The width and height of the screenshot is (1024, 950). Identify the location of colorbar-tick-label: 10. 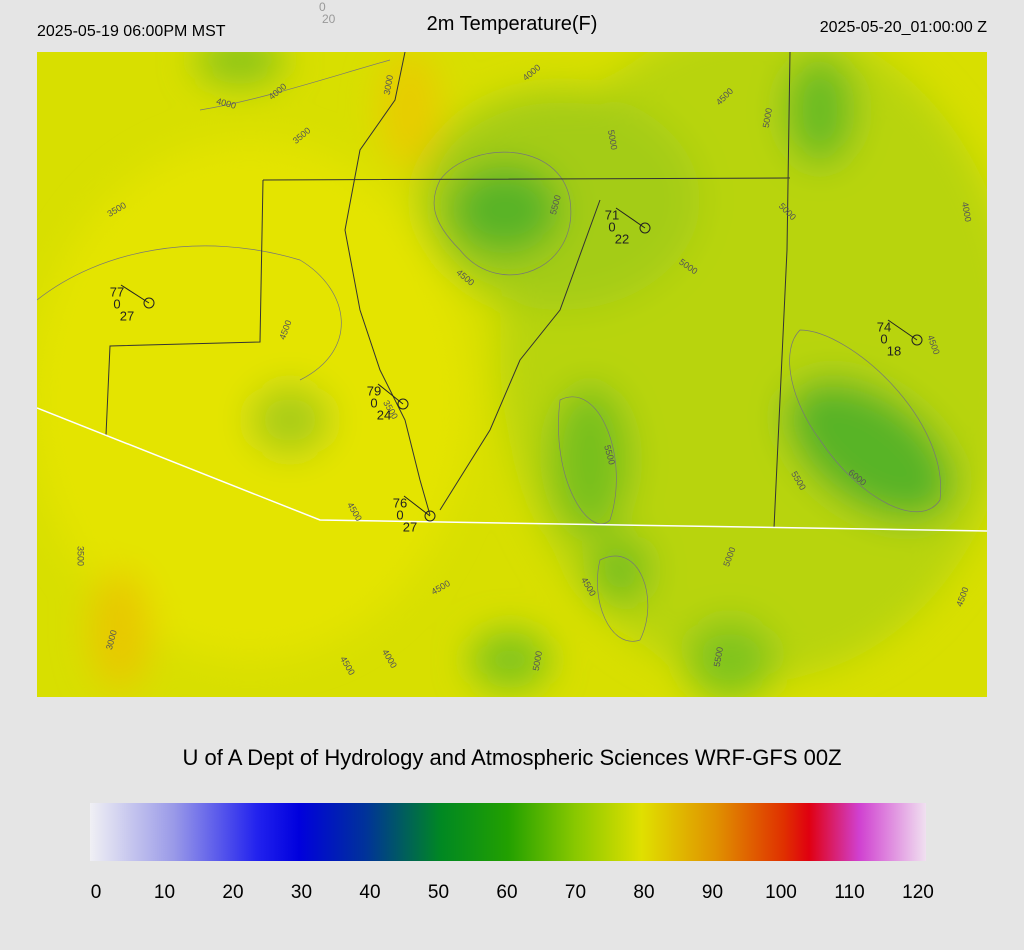
(164, 892).